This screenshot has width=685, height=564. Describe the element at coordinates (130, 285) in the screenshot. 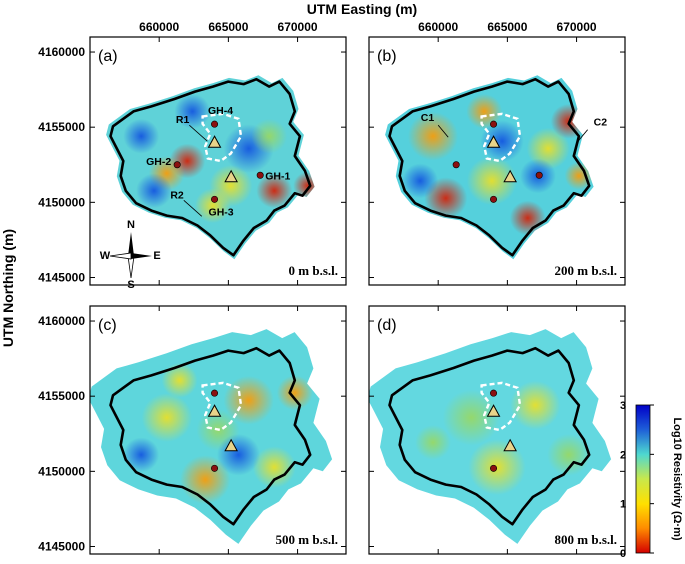

I see `compass-s-label: S` at that location.